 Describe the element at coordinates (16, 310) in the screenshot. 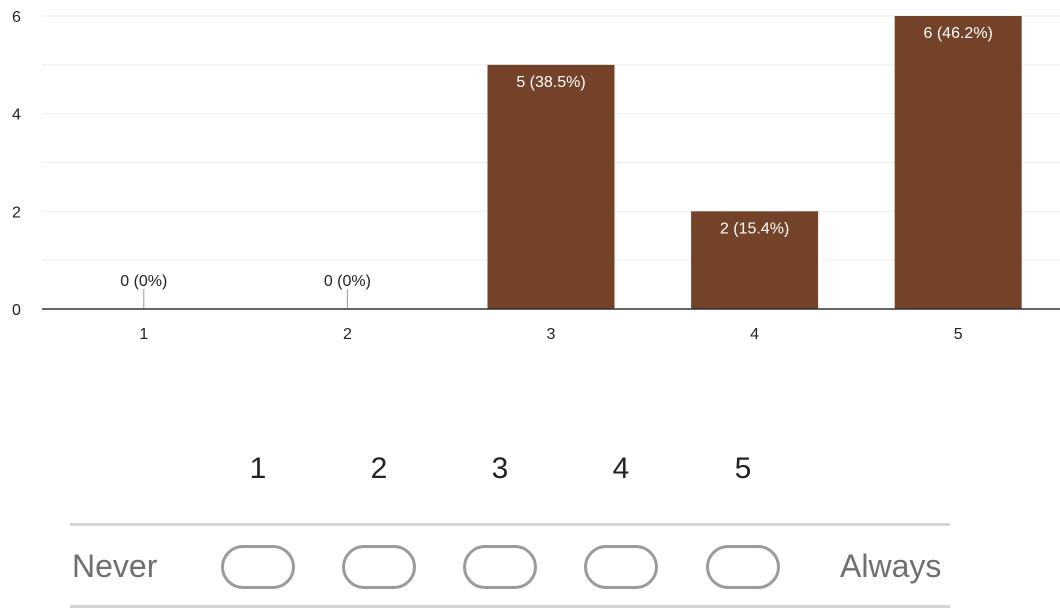

I see `y-tick-label: 0` at that location.